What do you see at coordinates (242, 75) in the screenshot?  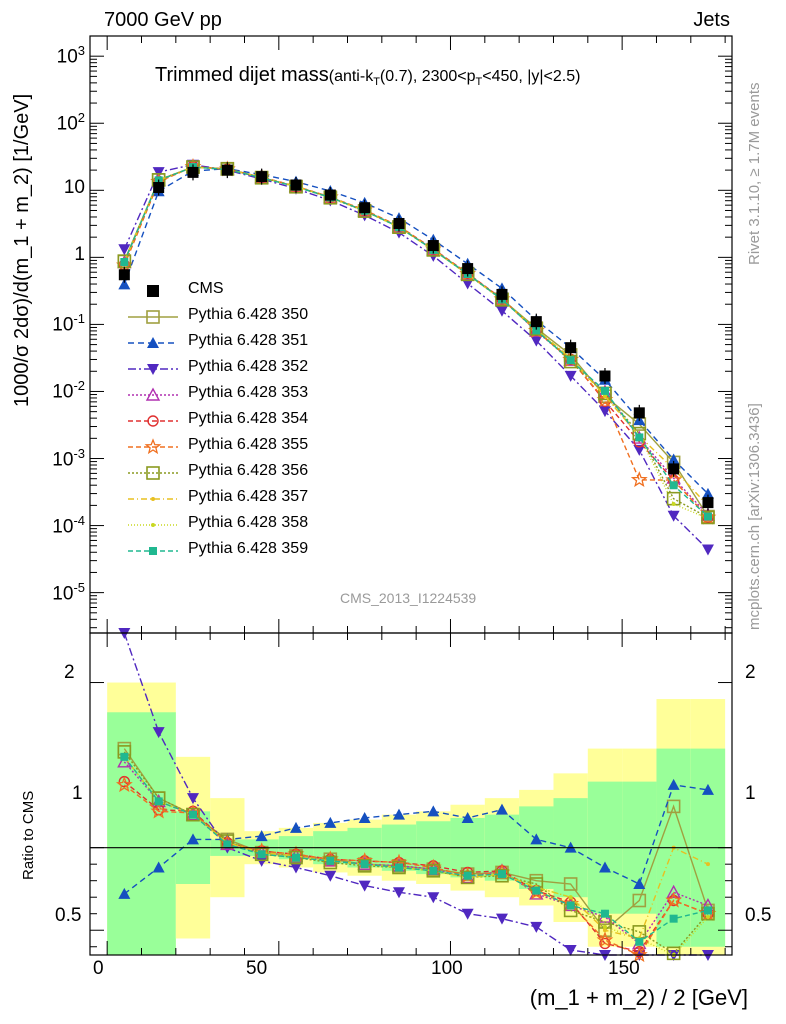 I see `plot-title-main: Trimmed dijet mass` at bounding box center [242, 75].